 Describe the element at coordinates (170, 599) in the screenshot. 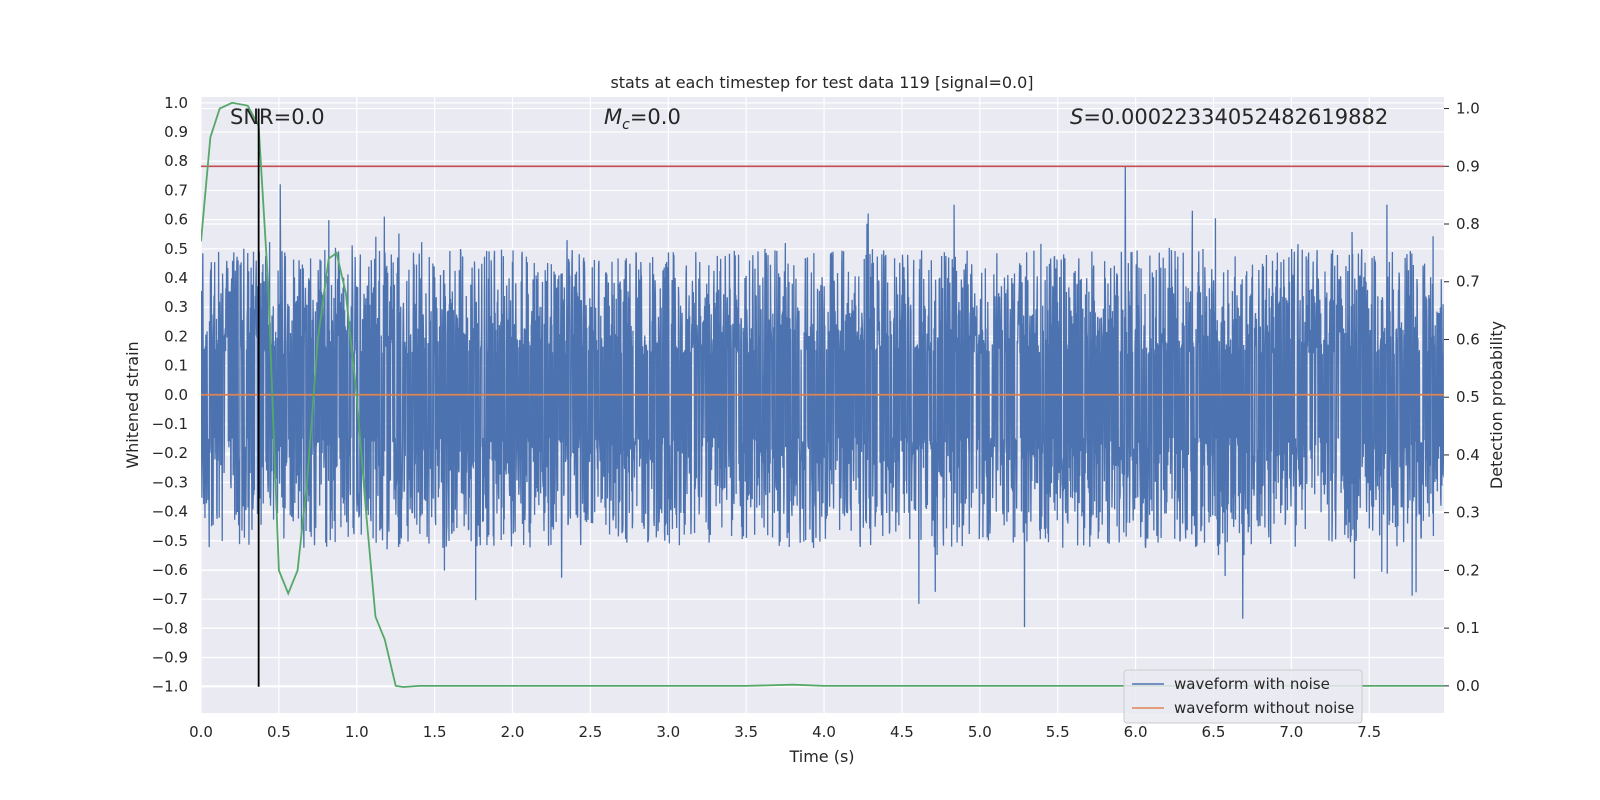

I see `y-tick-label-left: −0.7` at that location.